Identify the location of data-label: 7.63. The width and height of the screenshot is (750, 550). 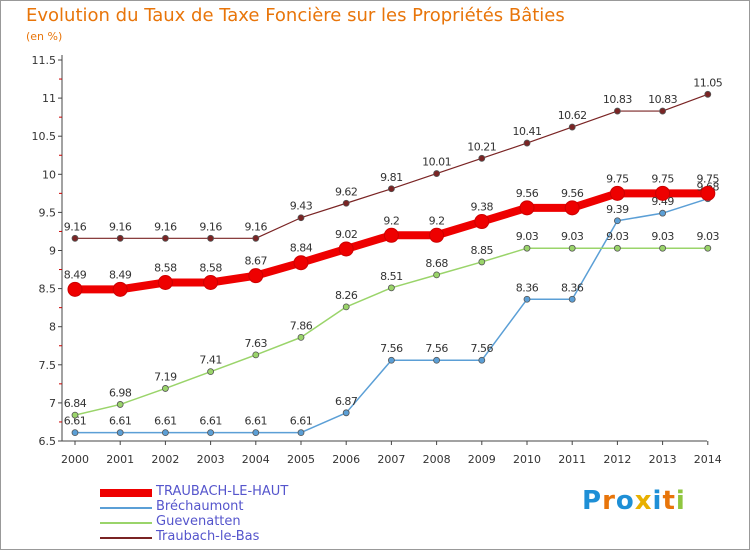
(256, 343).